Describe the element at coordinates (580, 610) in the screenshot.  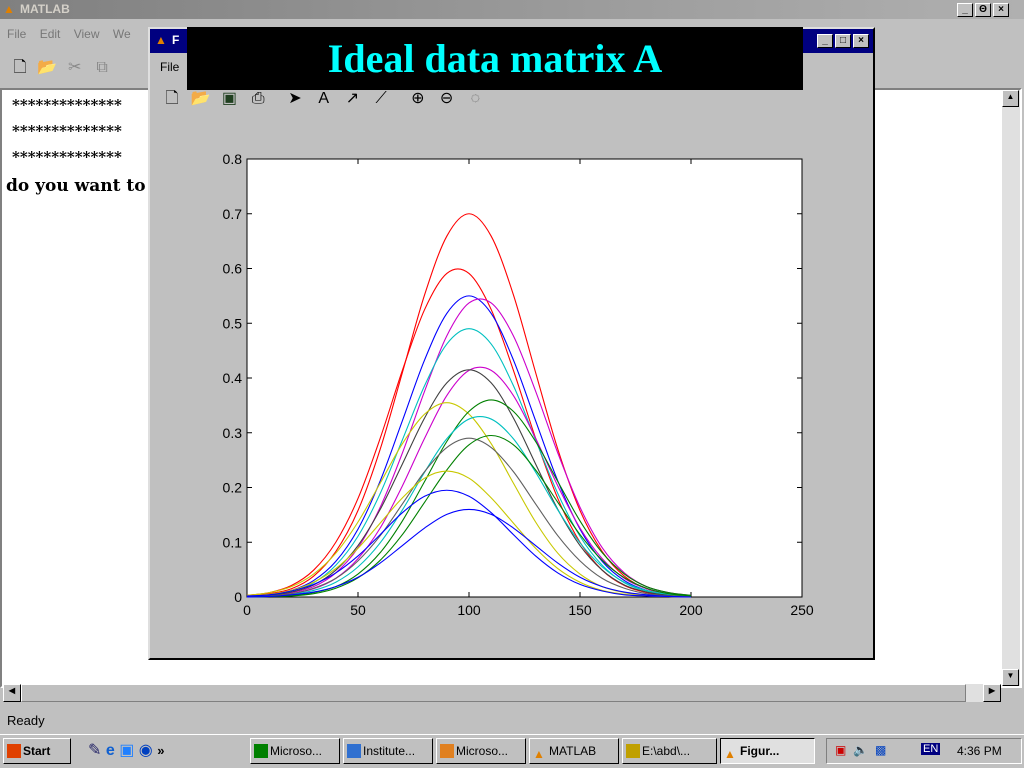
I see `x-tick-label: 150` at that location.